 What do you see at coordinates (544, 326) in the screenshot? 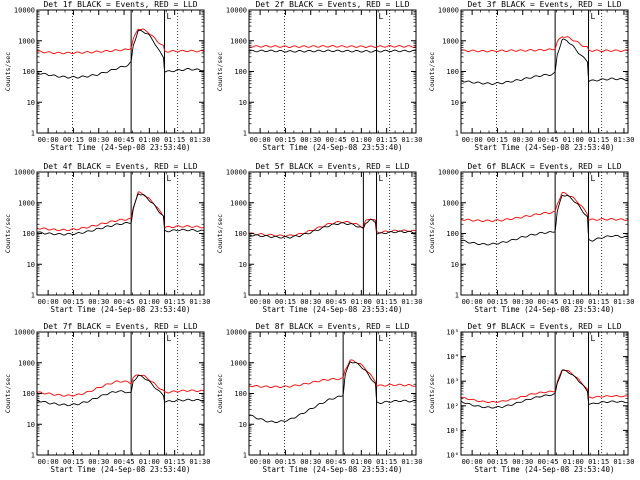
I see `panel-title: Det 9f BLACK = Events, RED = LLD` at bounding box center [544, 326].